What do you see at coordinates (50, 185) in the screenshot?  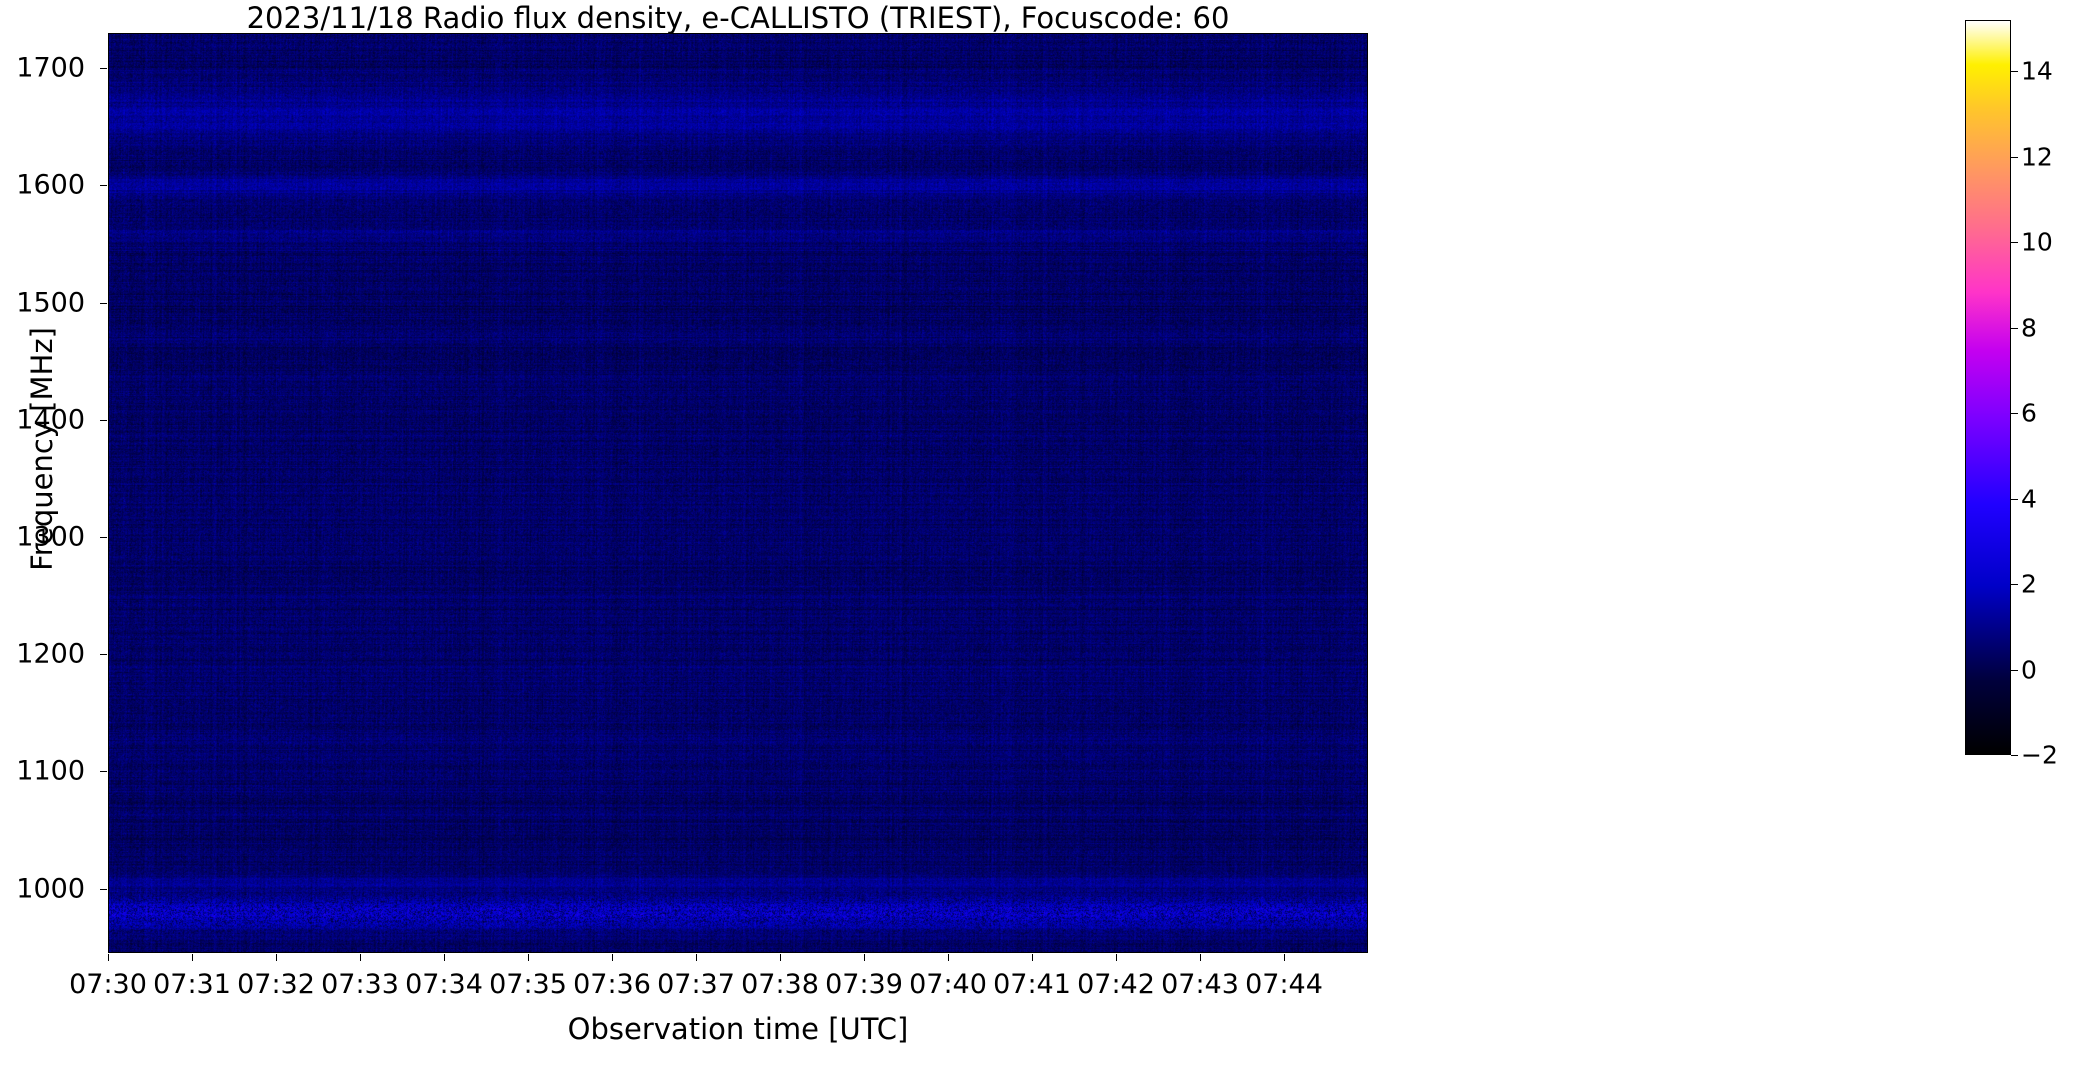 I see `y-tick-label: 1600` at bounding box center [50, 185].